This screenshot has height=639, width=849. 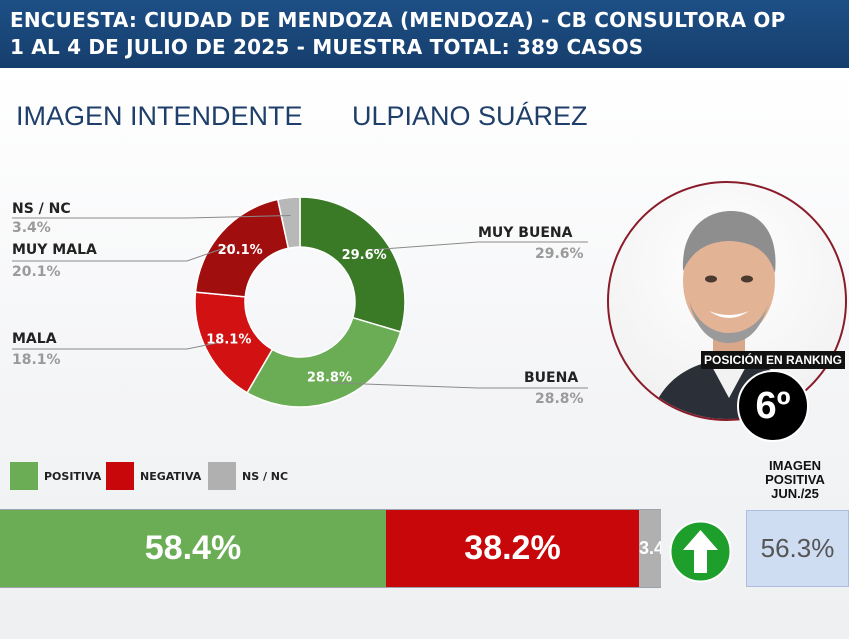 I want to click on ranking-label: POSICIÓN EN RANKING, so click(x=773, y=360).